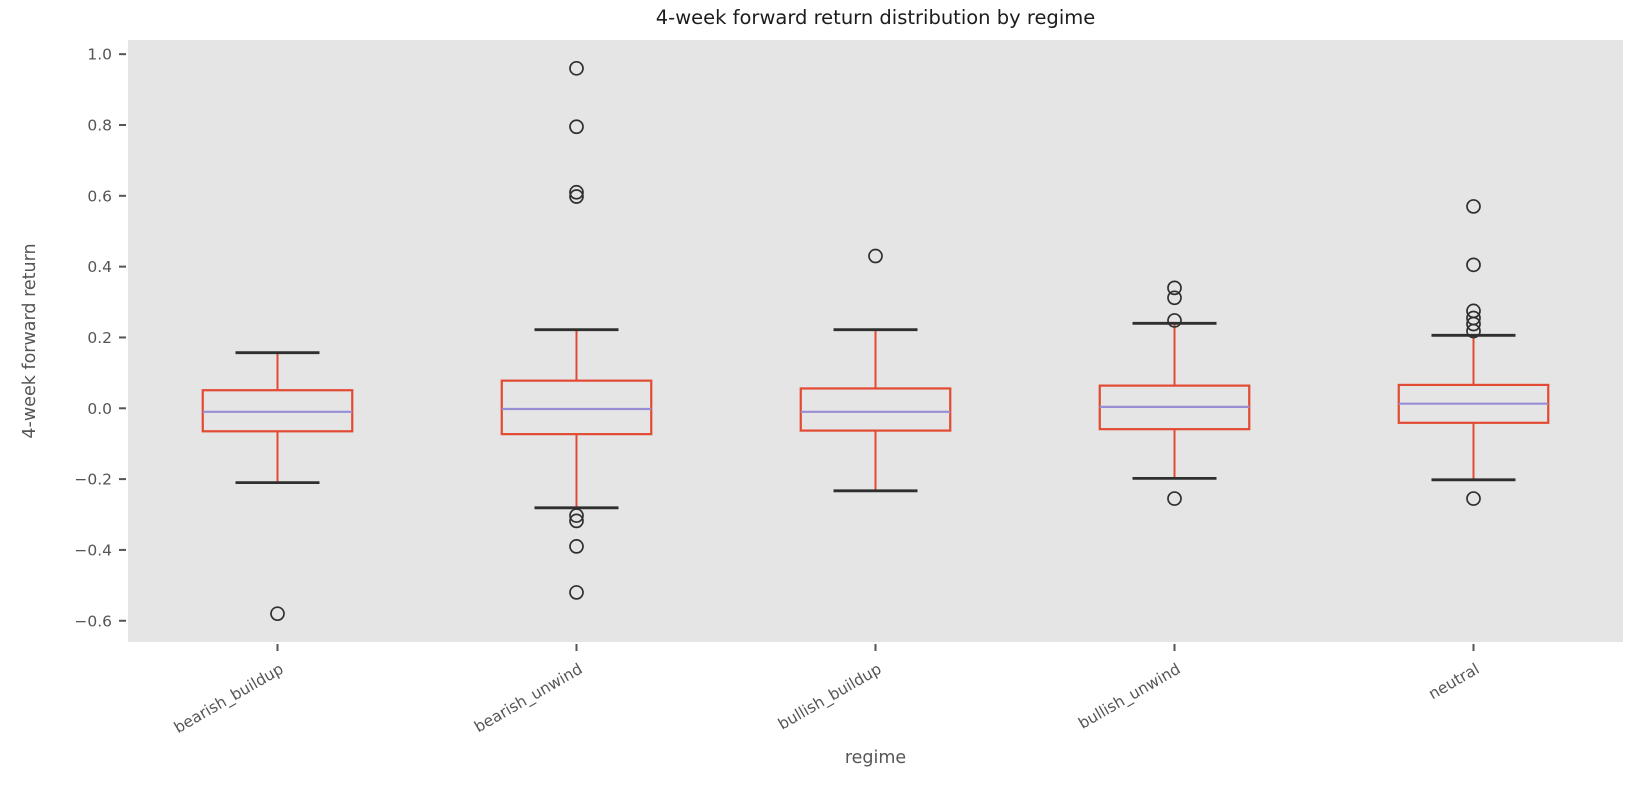 Image resolution: width=1644 pixels, height=785 pixels. What do you see at coordinates (99, 55) in the screenshot?
I see `y-tick-label: 1.0` at bounding box center [99, 55].